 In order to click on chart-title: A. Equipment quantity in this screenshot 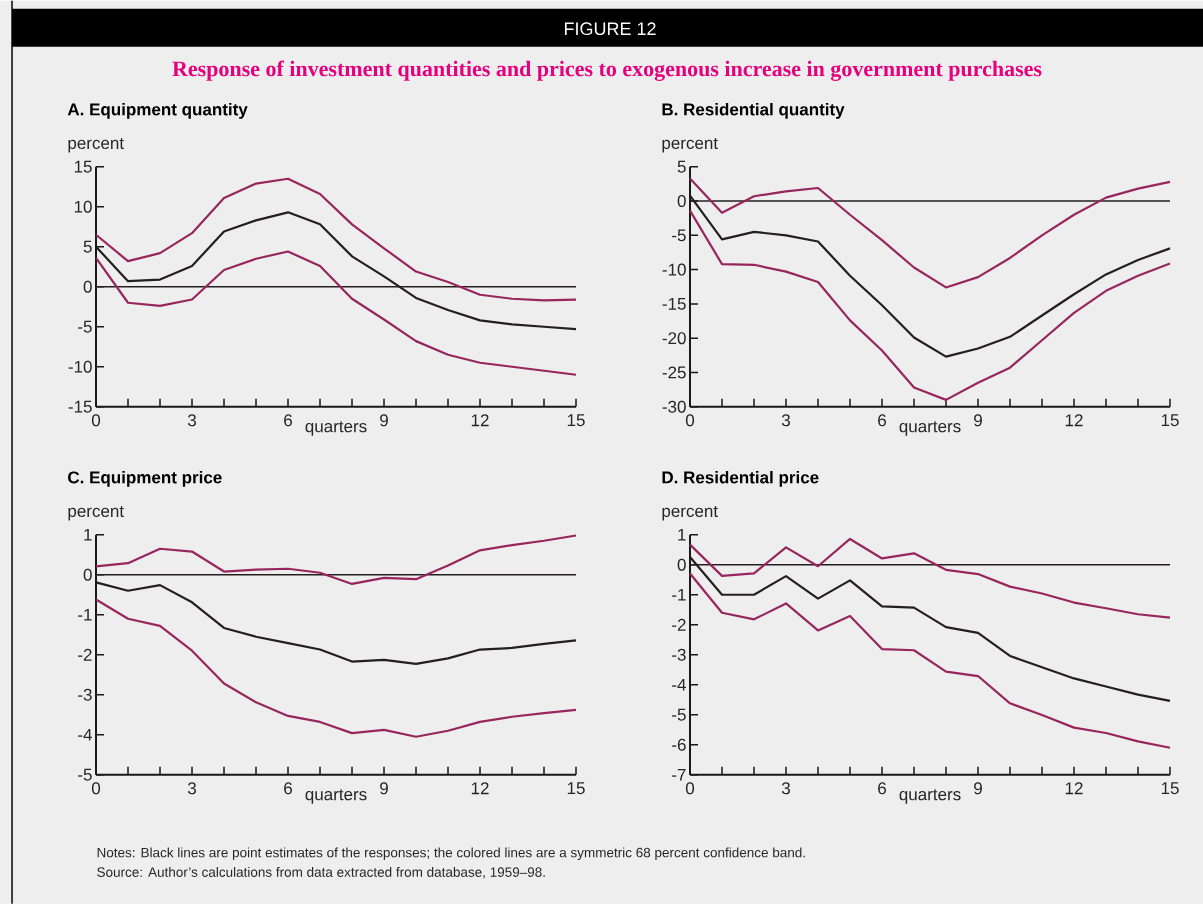, I will do `click(157, 110)`.